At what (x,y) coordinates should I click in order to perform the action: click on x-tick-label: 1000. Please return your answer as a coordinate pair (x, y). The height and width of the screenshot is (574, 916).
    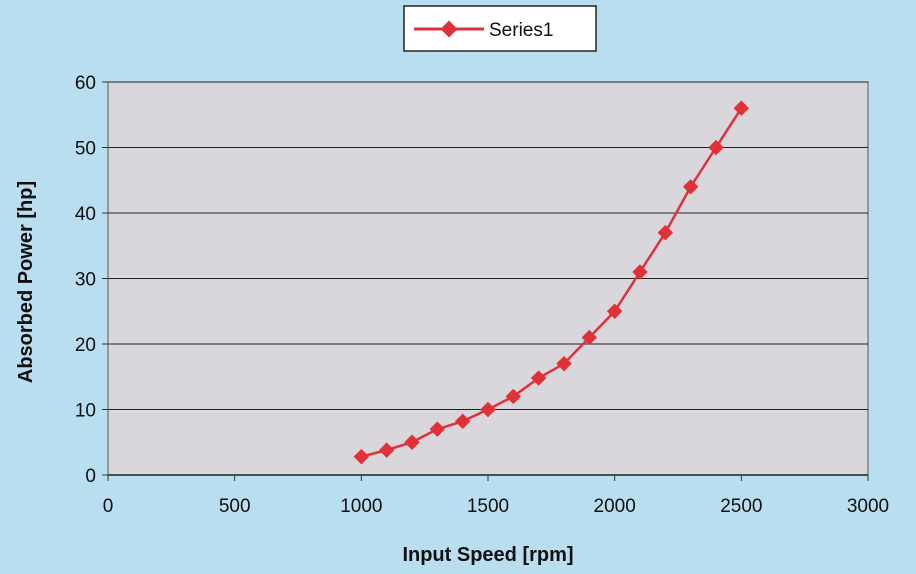
    Looking at the image, I should click on (361, 506).